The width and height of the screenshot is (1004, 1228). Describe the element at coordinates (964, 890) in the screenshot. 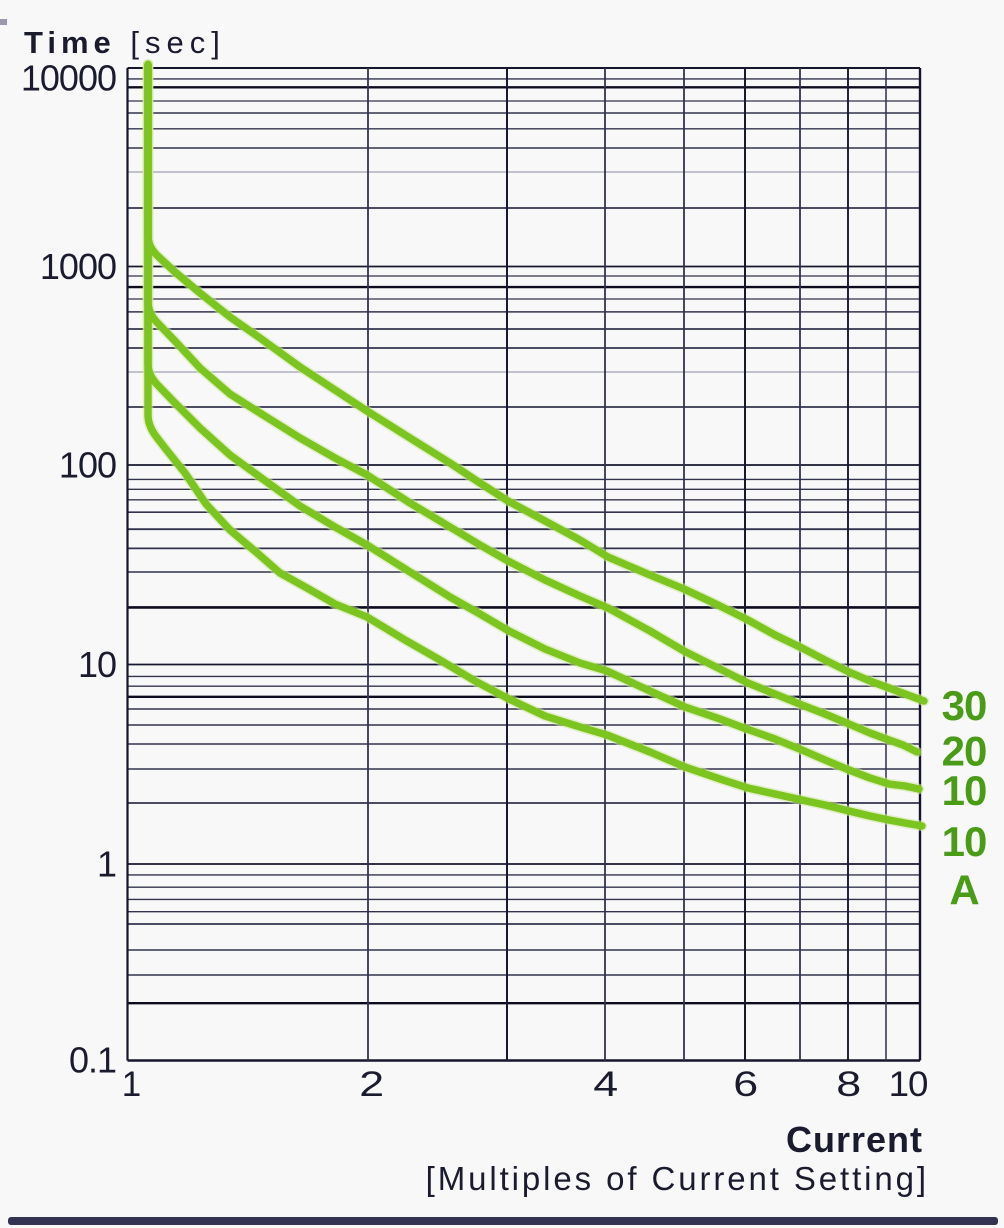

I see `svg-text: A` at that location.